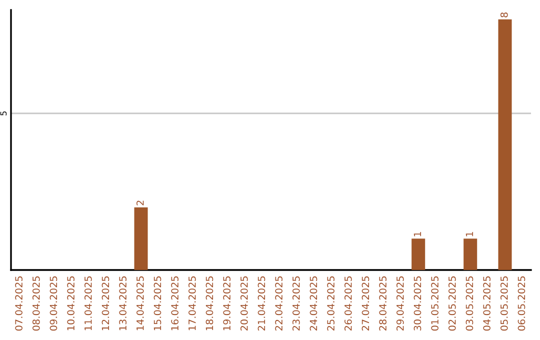 This screenshot has width=540, height=340. What do you see at coordinates (348, 303) in the screenshot?
I see `x-tick-label: 26.04.2025` at bounding box center [348, 303].